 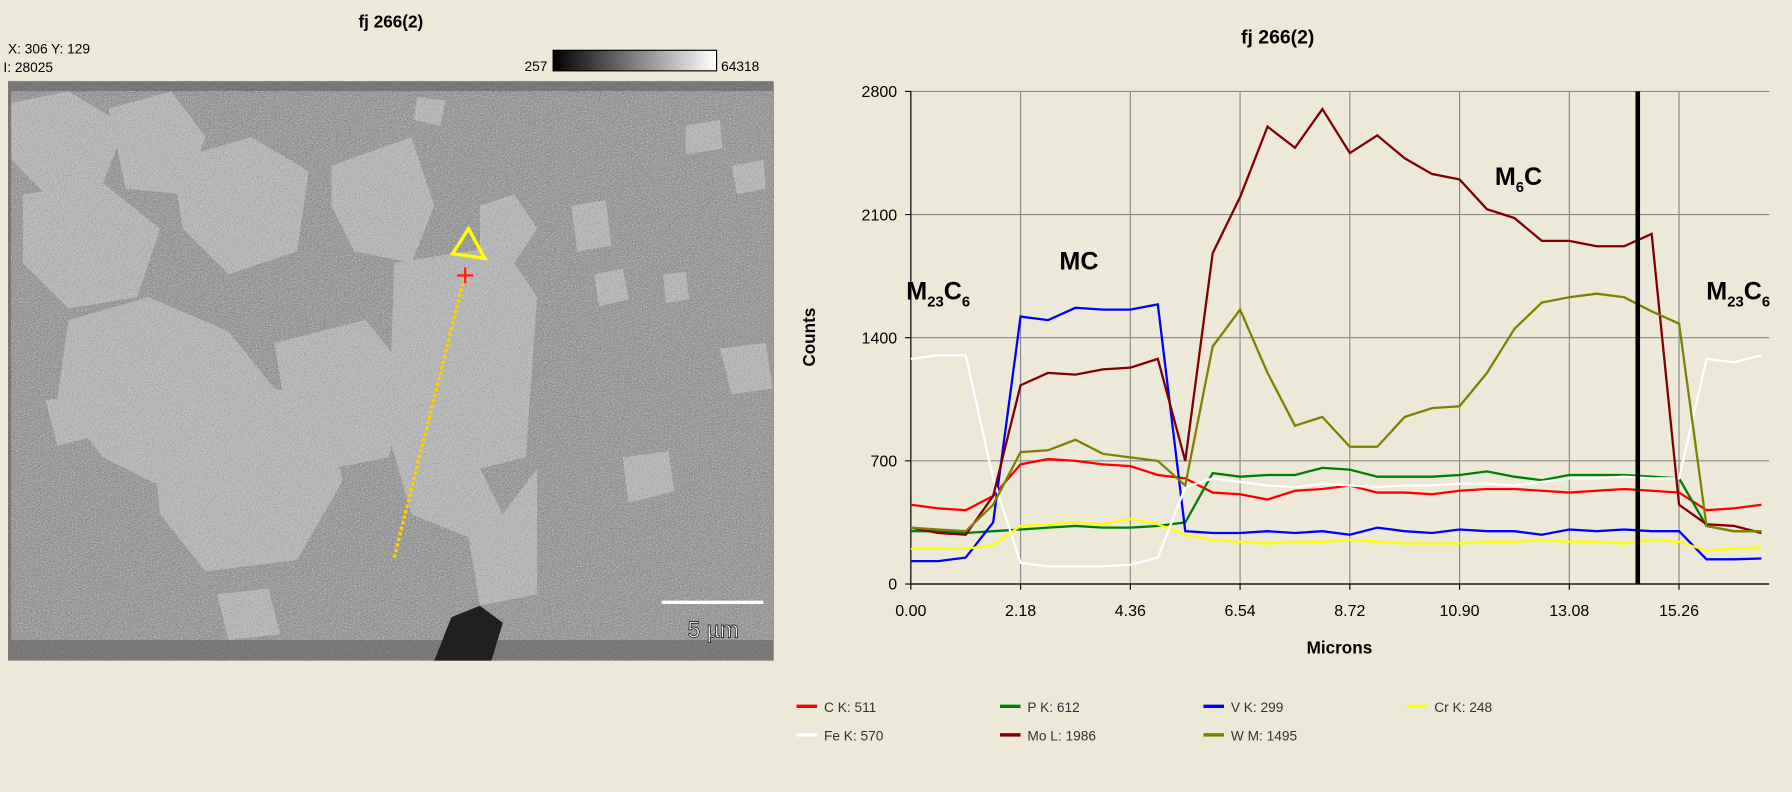 What do you see at coordinates (1277, 37) in the screenshot?
I see `chart-title: fj 266(2)` at bounding box center [1277, 37].